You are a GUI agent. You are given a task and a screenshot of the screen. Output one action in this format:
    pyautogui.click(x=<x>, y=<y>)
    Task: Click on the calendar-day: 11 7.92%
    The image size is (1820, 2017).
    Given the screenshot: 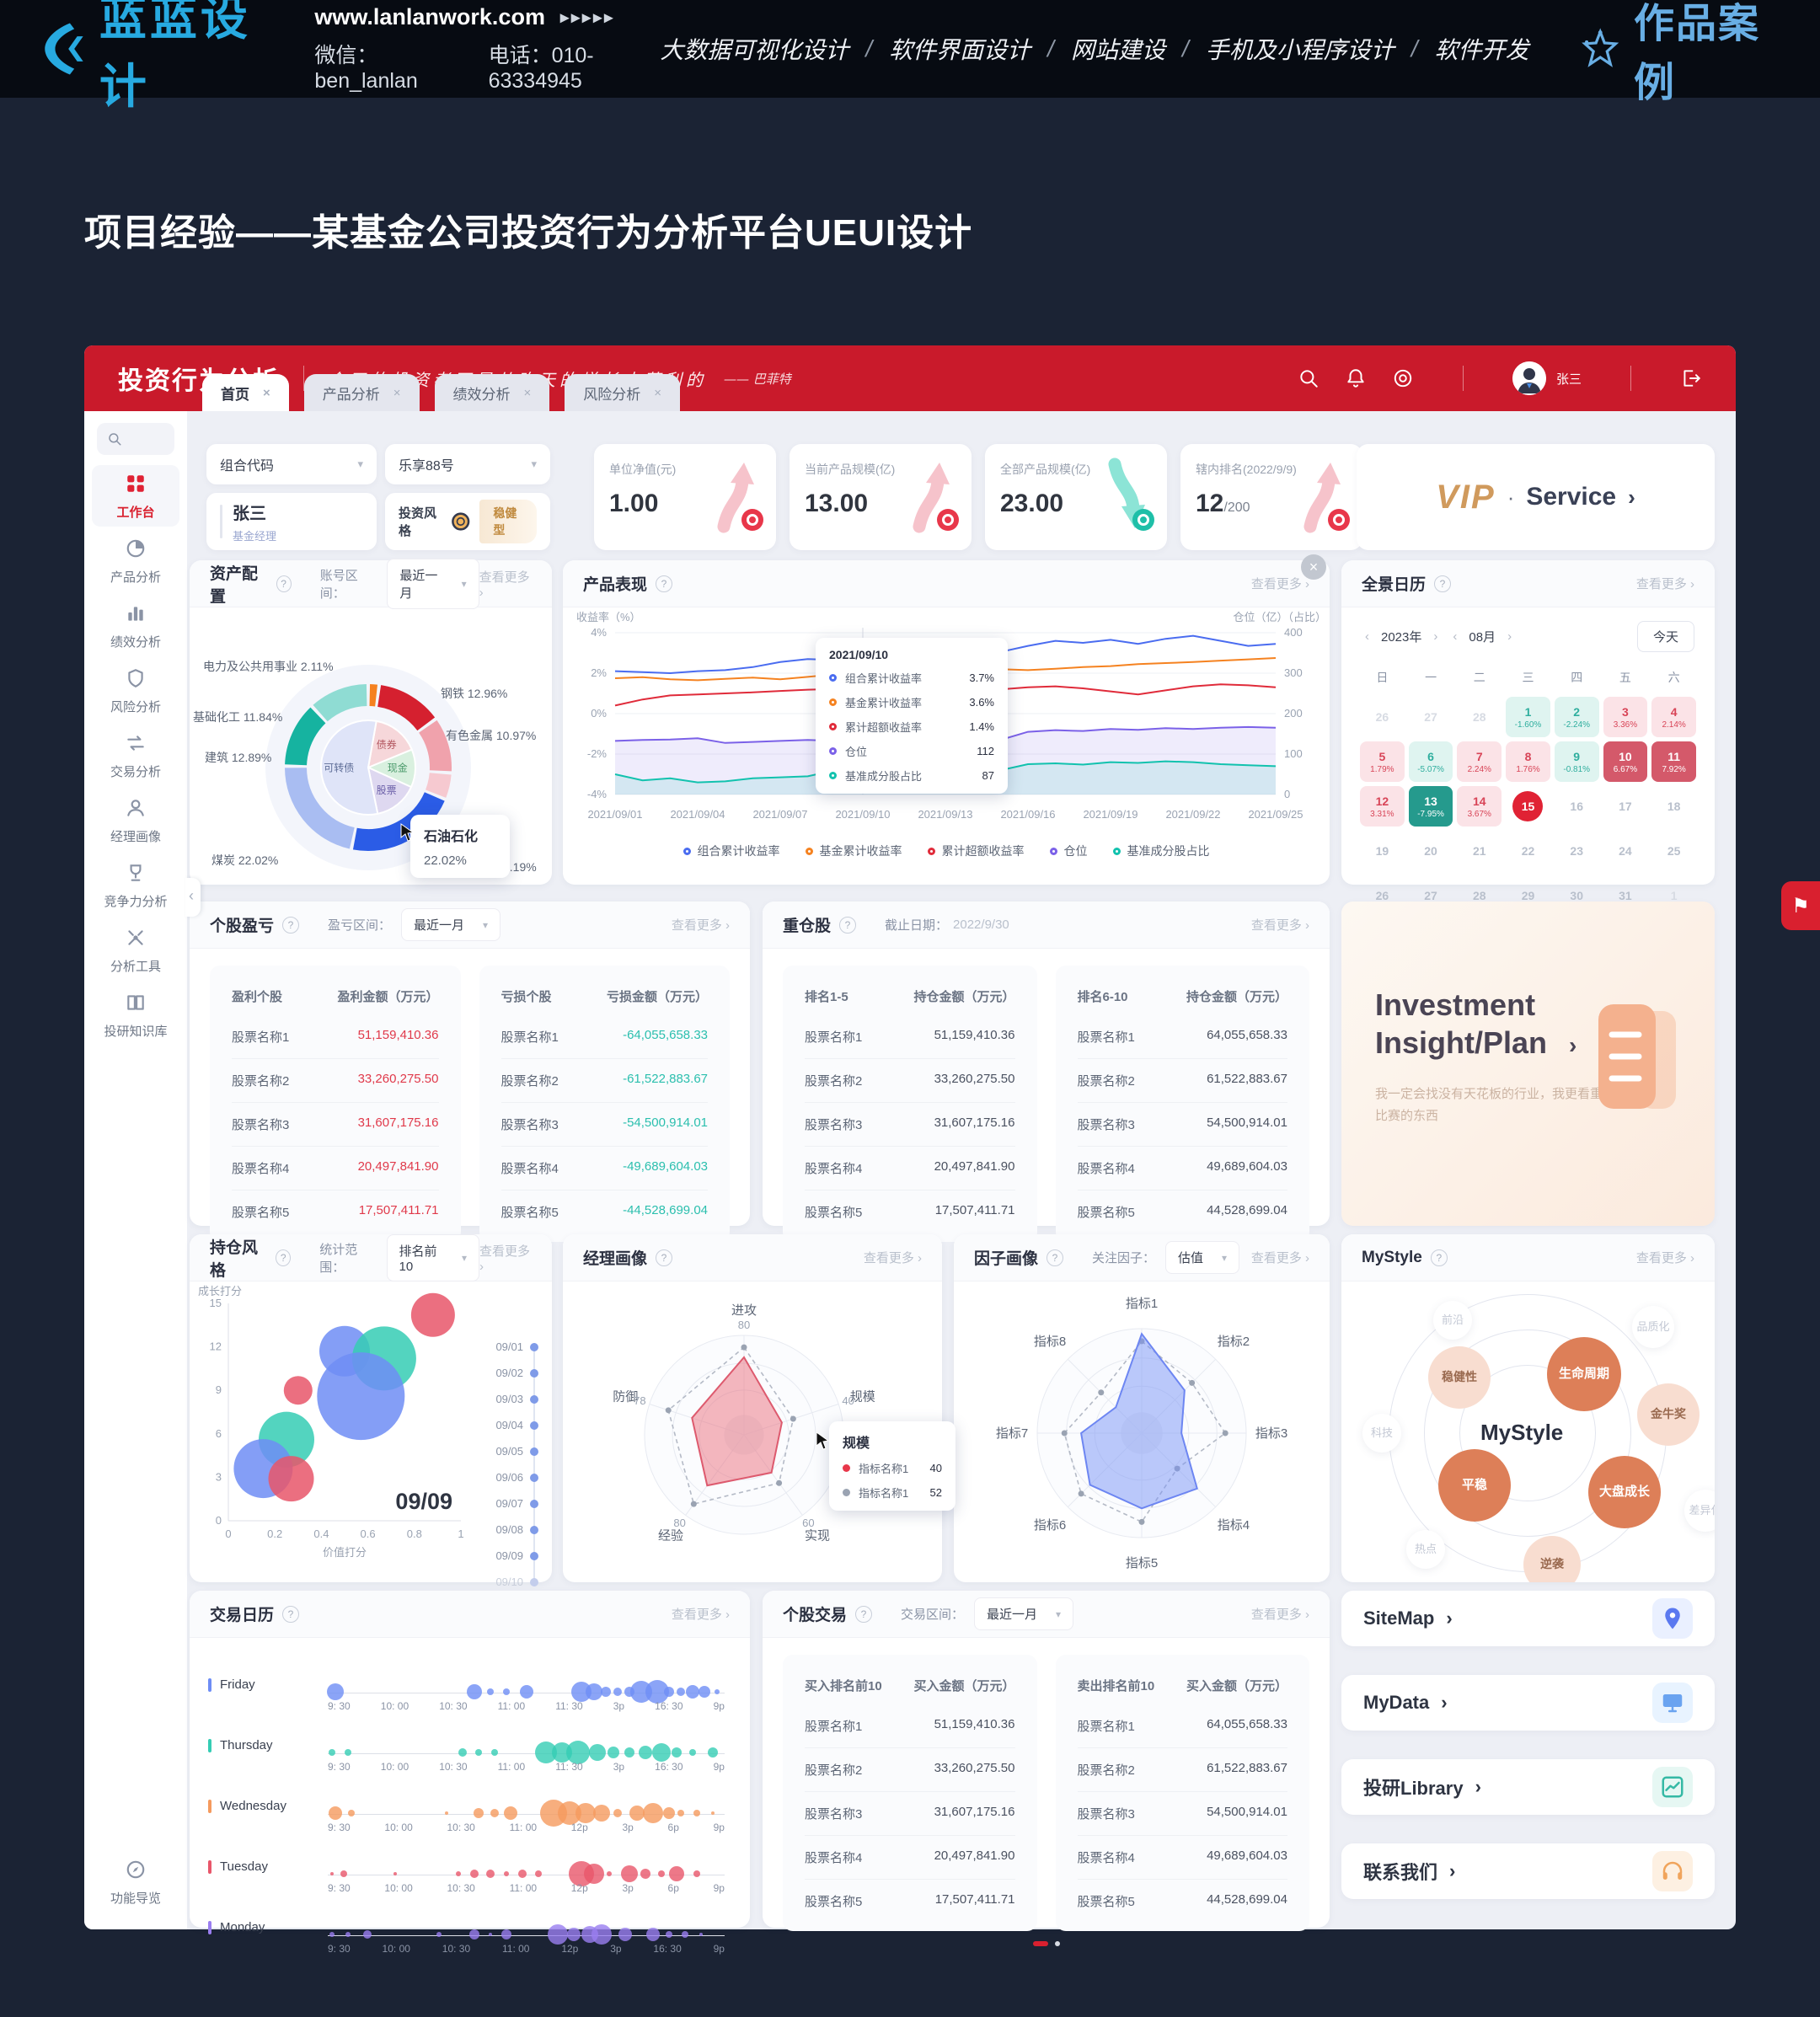 What is the action you would take?
    pyautogui.click(x=1673, y=761)
    